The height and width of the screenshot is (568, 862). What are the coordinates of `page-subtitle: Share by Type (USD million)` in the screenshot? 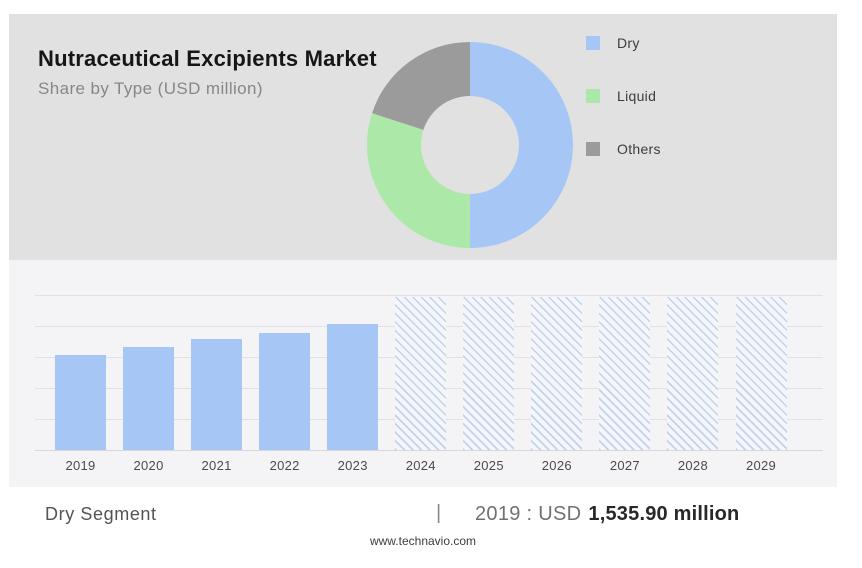 It's located at (150, 88).